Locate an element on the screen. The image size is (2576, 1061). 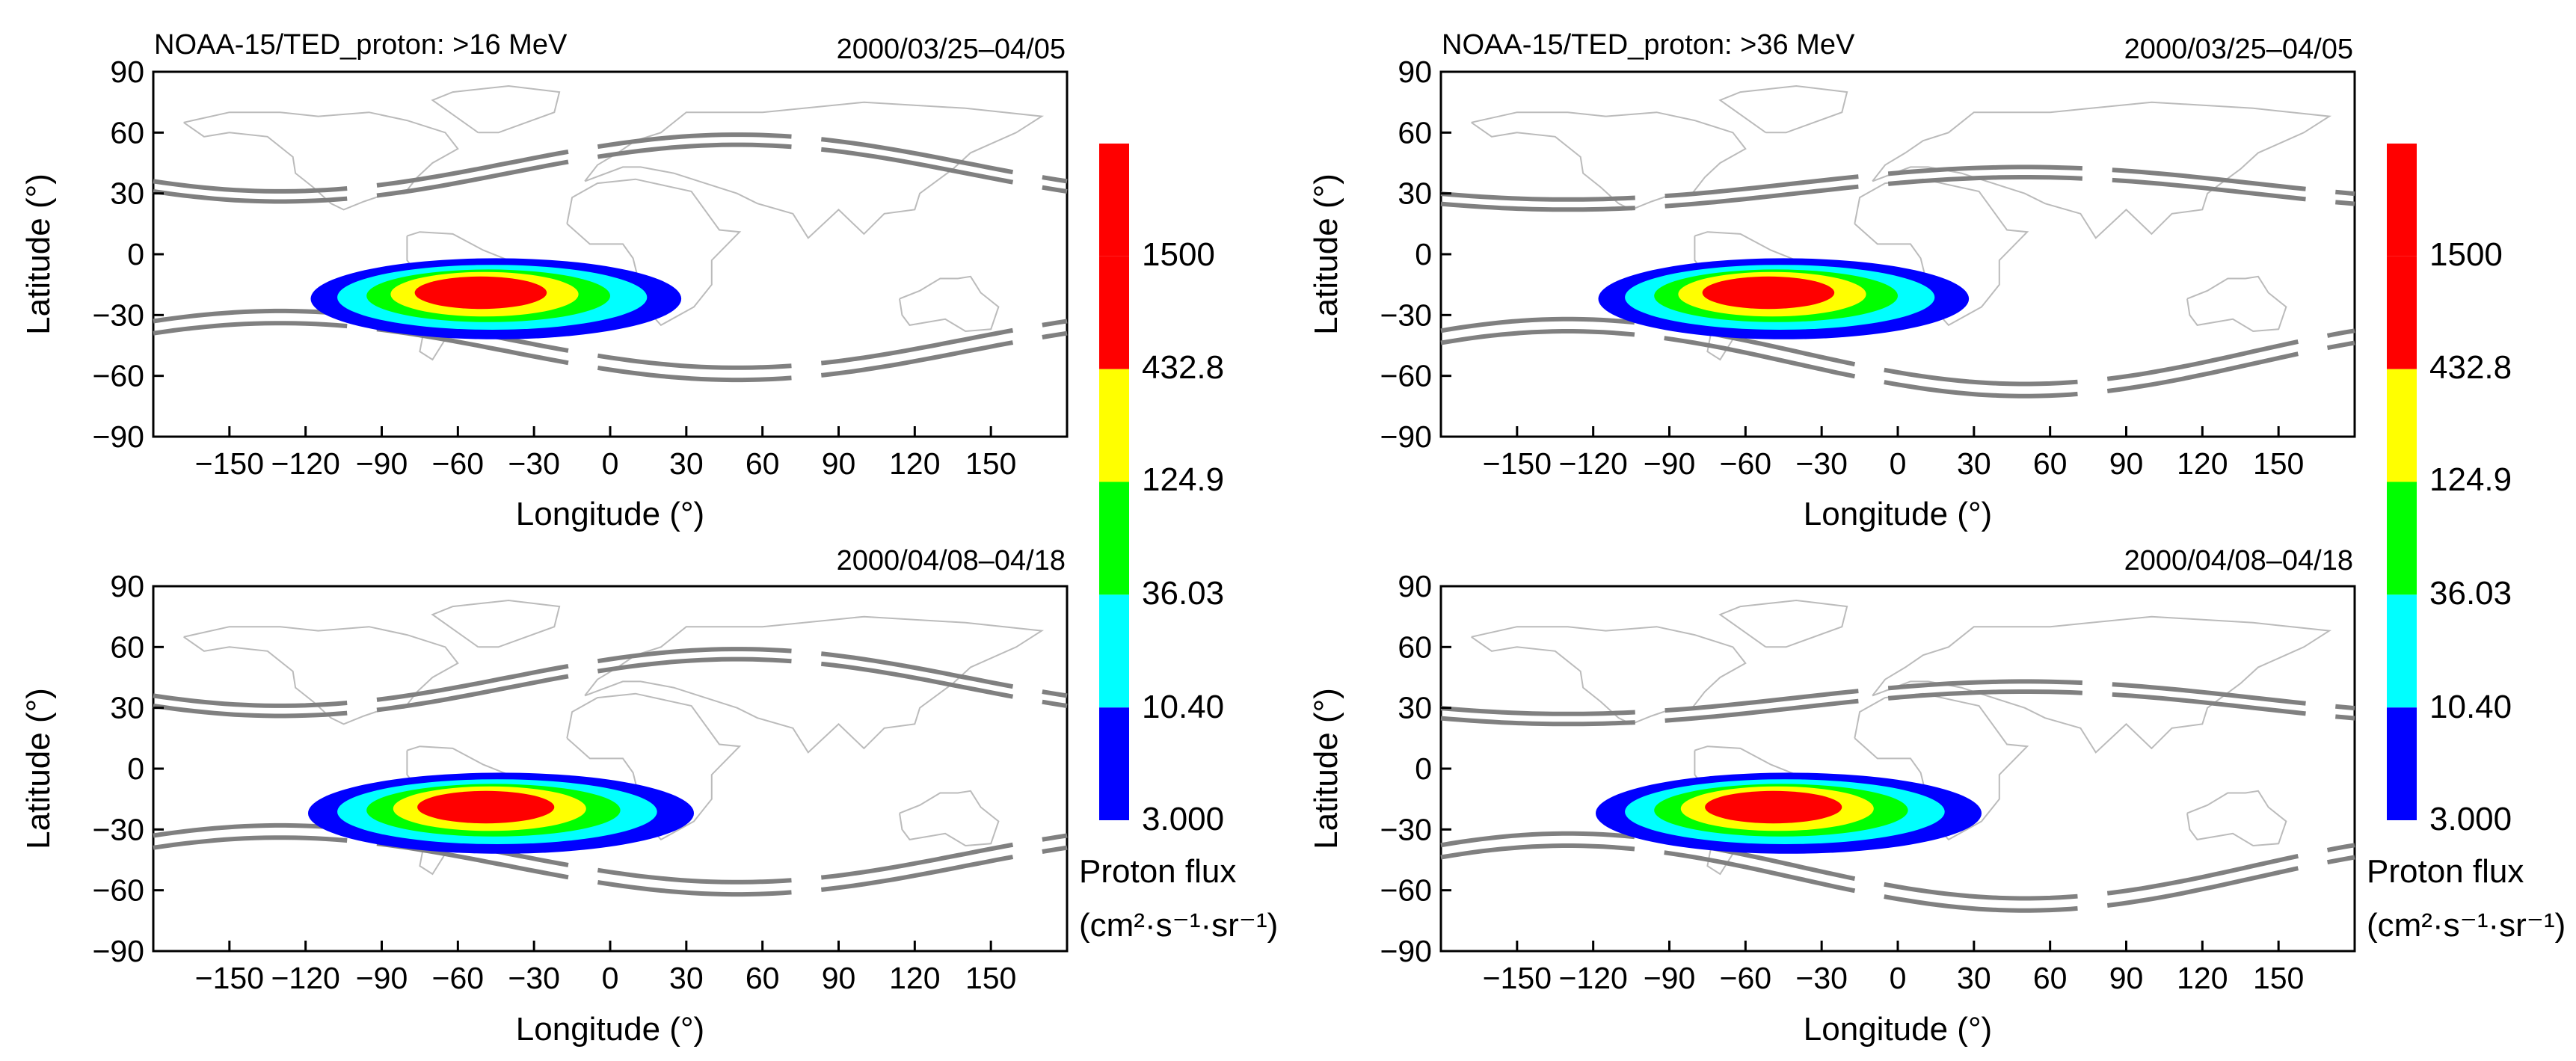
colorbar-label: 432.8 is located at coordinates (1183, 367).